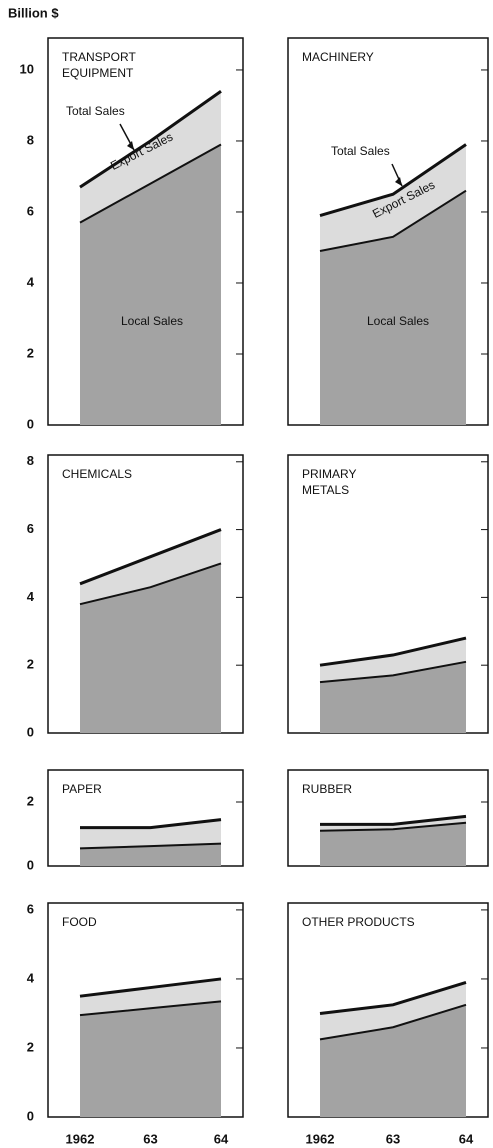 This screenshot has width=493, height=1148. I want to click on panel-title: PAPER, so click(82, 789).